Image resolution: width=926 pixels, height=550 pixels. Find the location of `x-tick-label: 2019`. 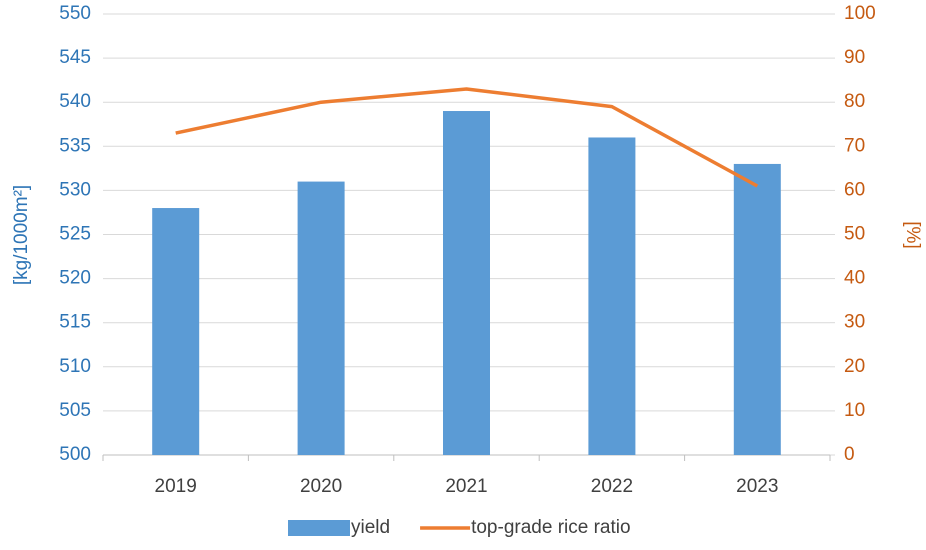

x-tick-label: 2019 is located at coordinates (176, 486).